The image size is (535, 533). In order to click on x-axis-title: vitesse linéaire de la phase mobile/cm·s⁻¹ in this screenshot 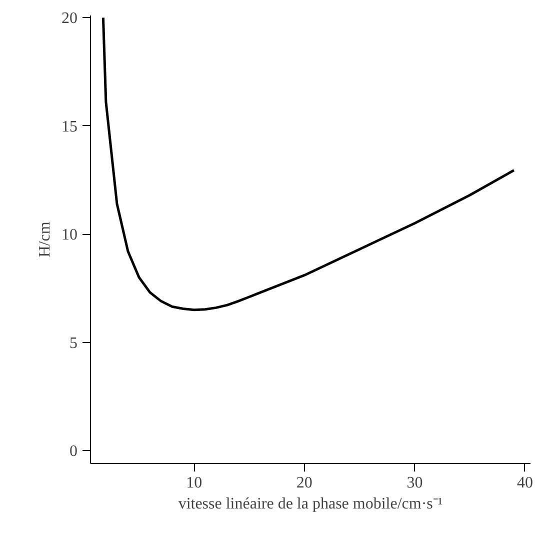, I will do `click(310, 504)`.